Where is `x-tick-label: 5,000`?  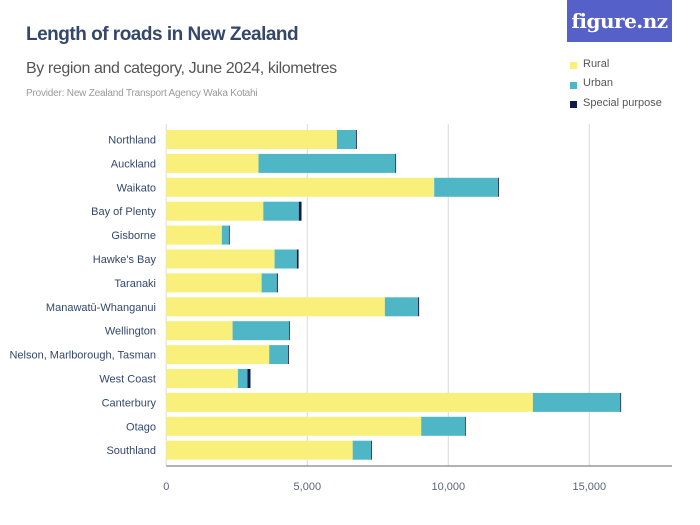
x-tick-label: 5,000 is located at coordinates (308, 487).